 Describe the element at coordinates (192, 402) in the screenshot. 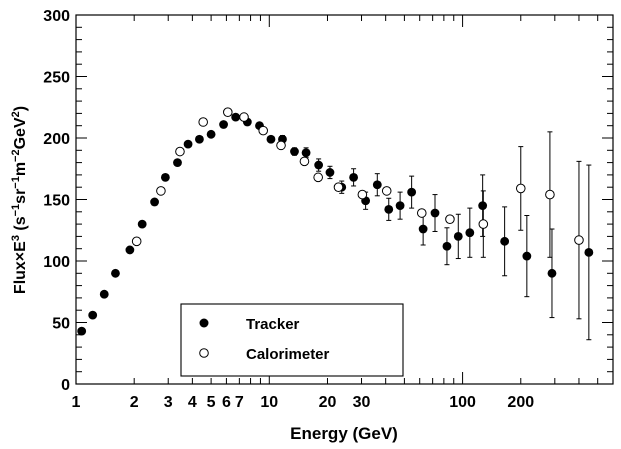

I see `x-tick-label: 4` at that location.